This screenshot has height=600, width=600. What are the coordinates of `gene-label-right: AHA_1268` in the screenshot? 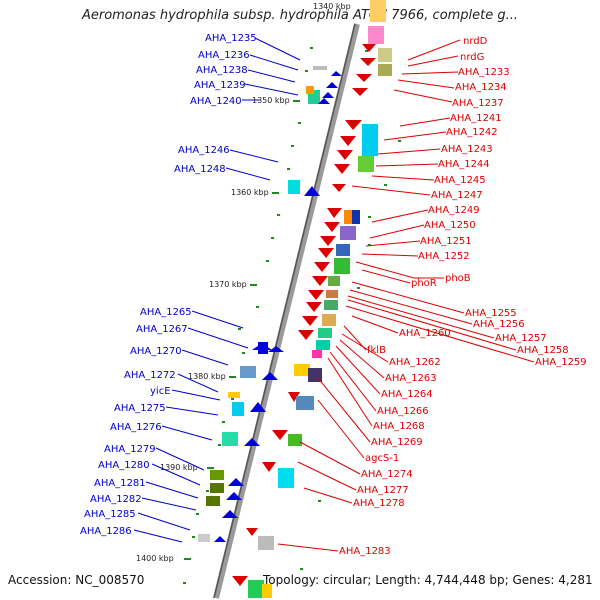 It's located at (399, 426).